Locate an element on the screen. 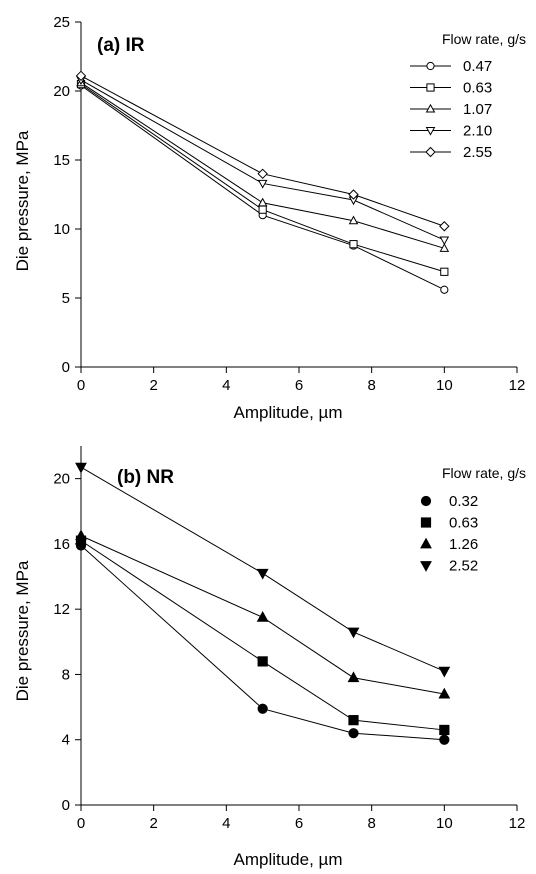  legend: Flow rate, g/s 0.47 0.63 1.07 2.10 2.55 is located at coordinates (468, 96).